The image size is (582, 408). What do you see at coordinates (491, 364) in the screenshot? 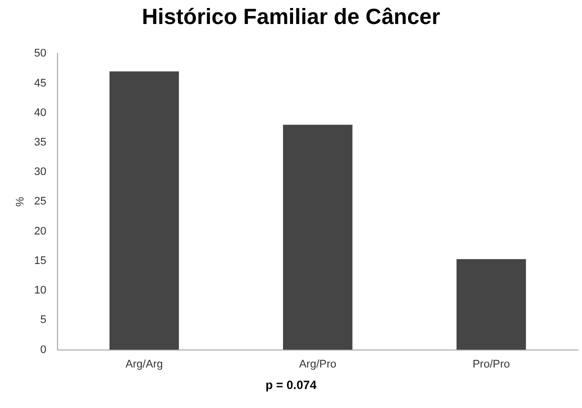
I see `x-tick-label: Pro/Pro` at bounding box center [491, 364].